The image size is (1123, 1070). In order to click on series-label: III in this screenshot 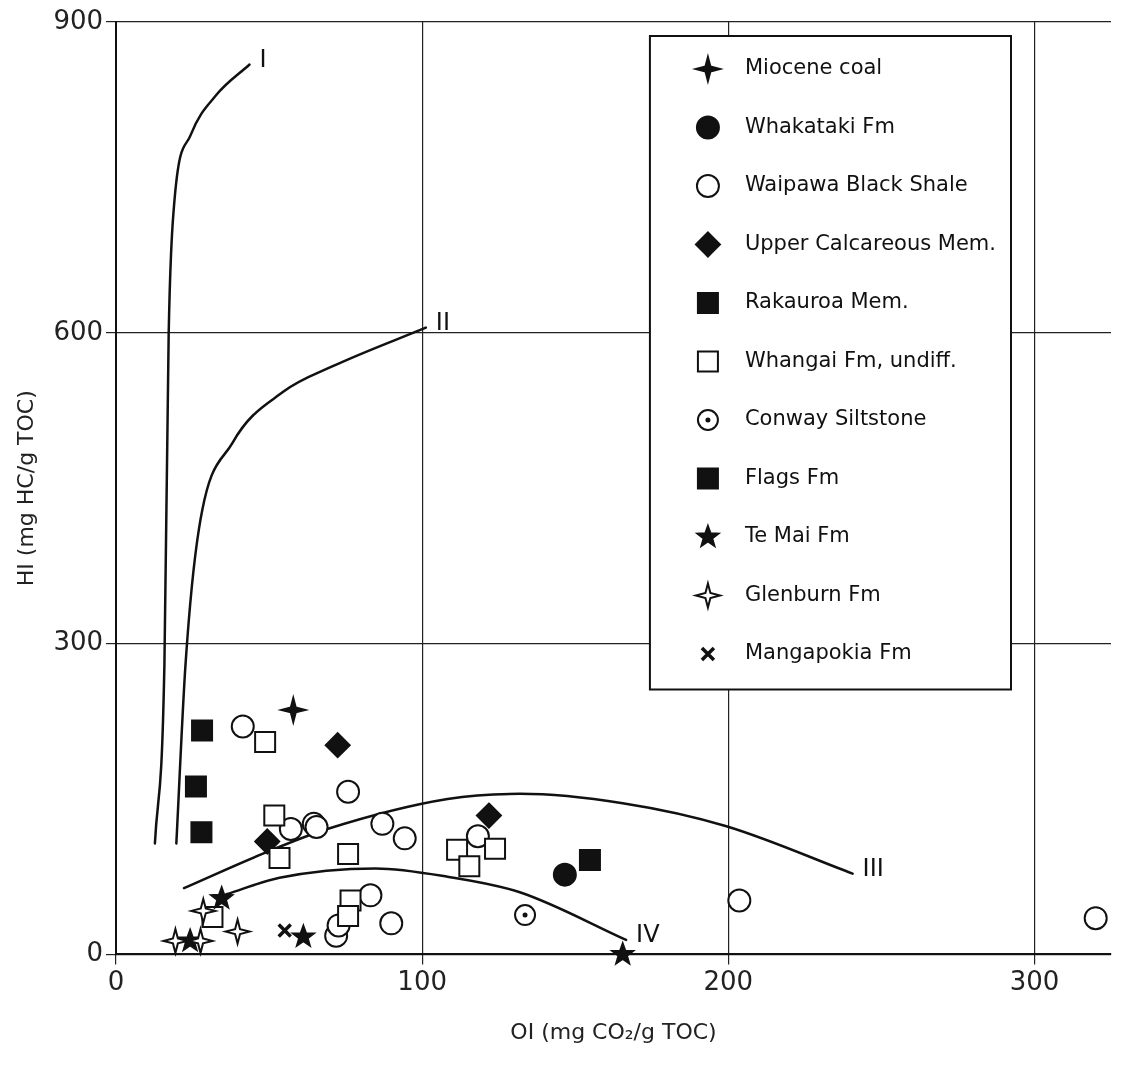, I will do `click(873, 867)`.